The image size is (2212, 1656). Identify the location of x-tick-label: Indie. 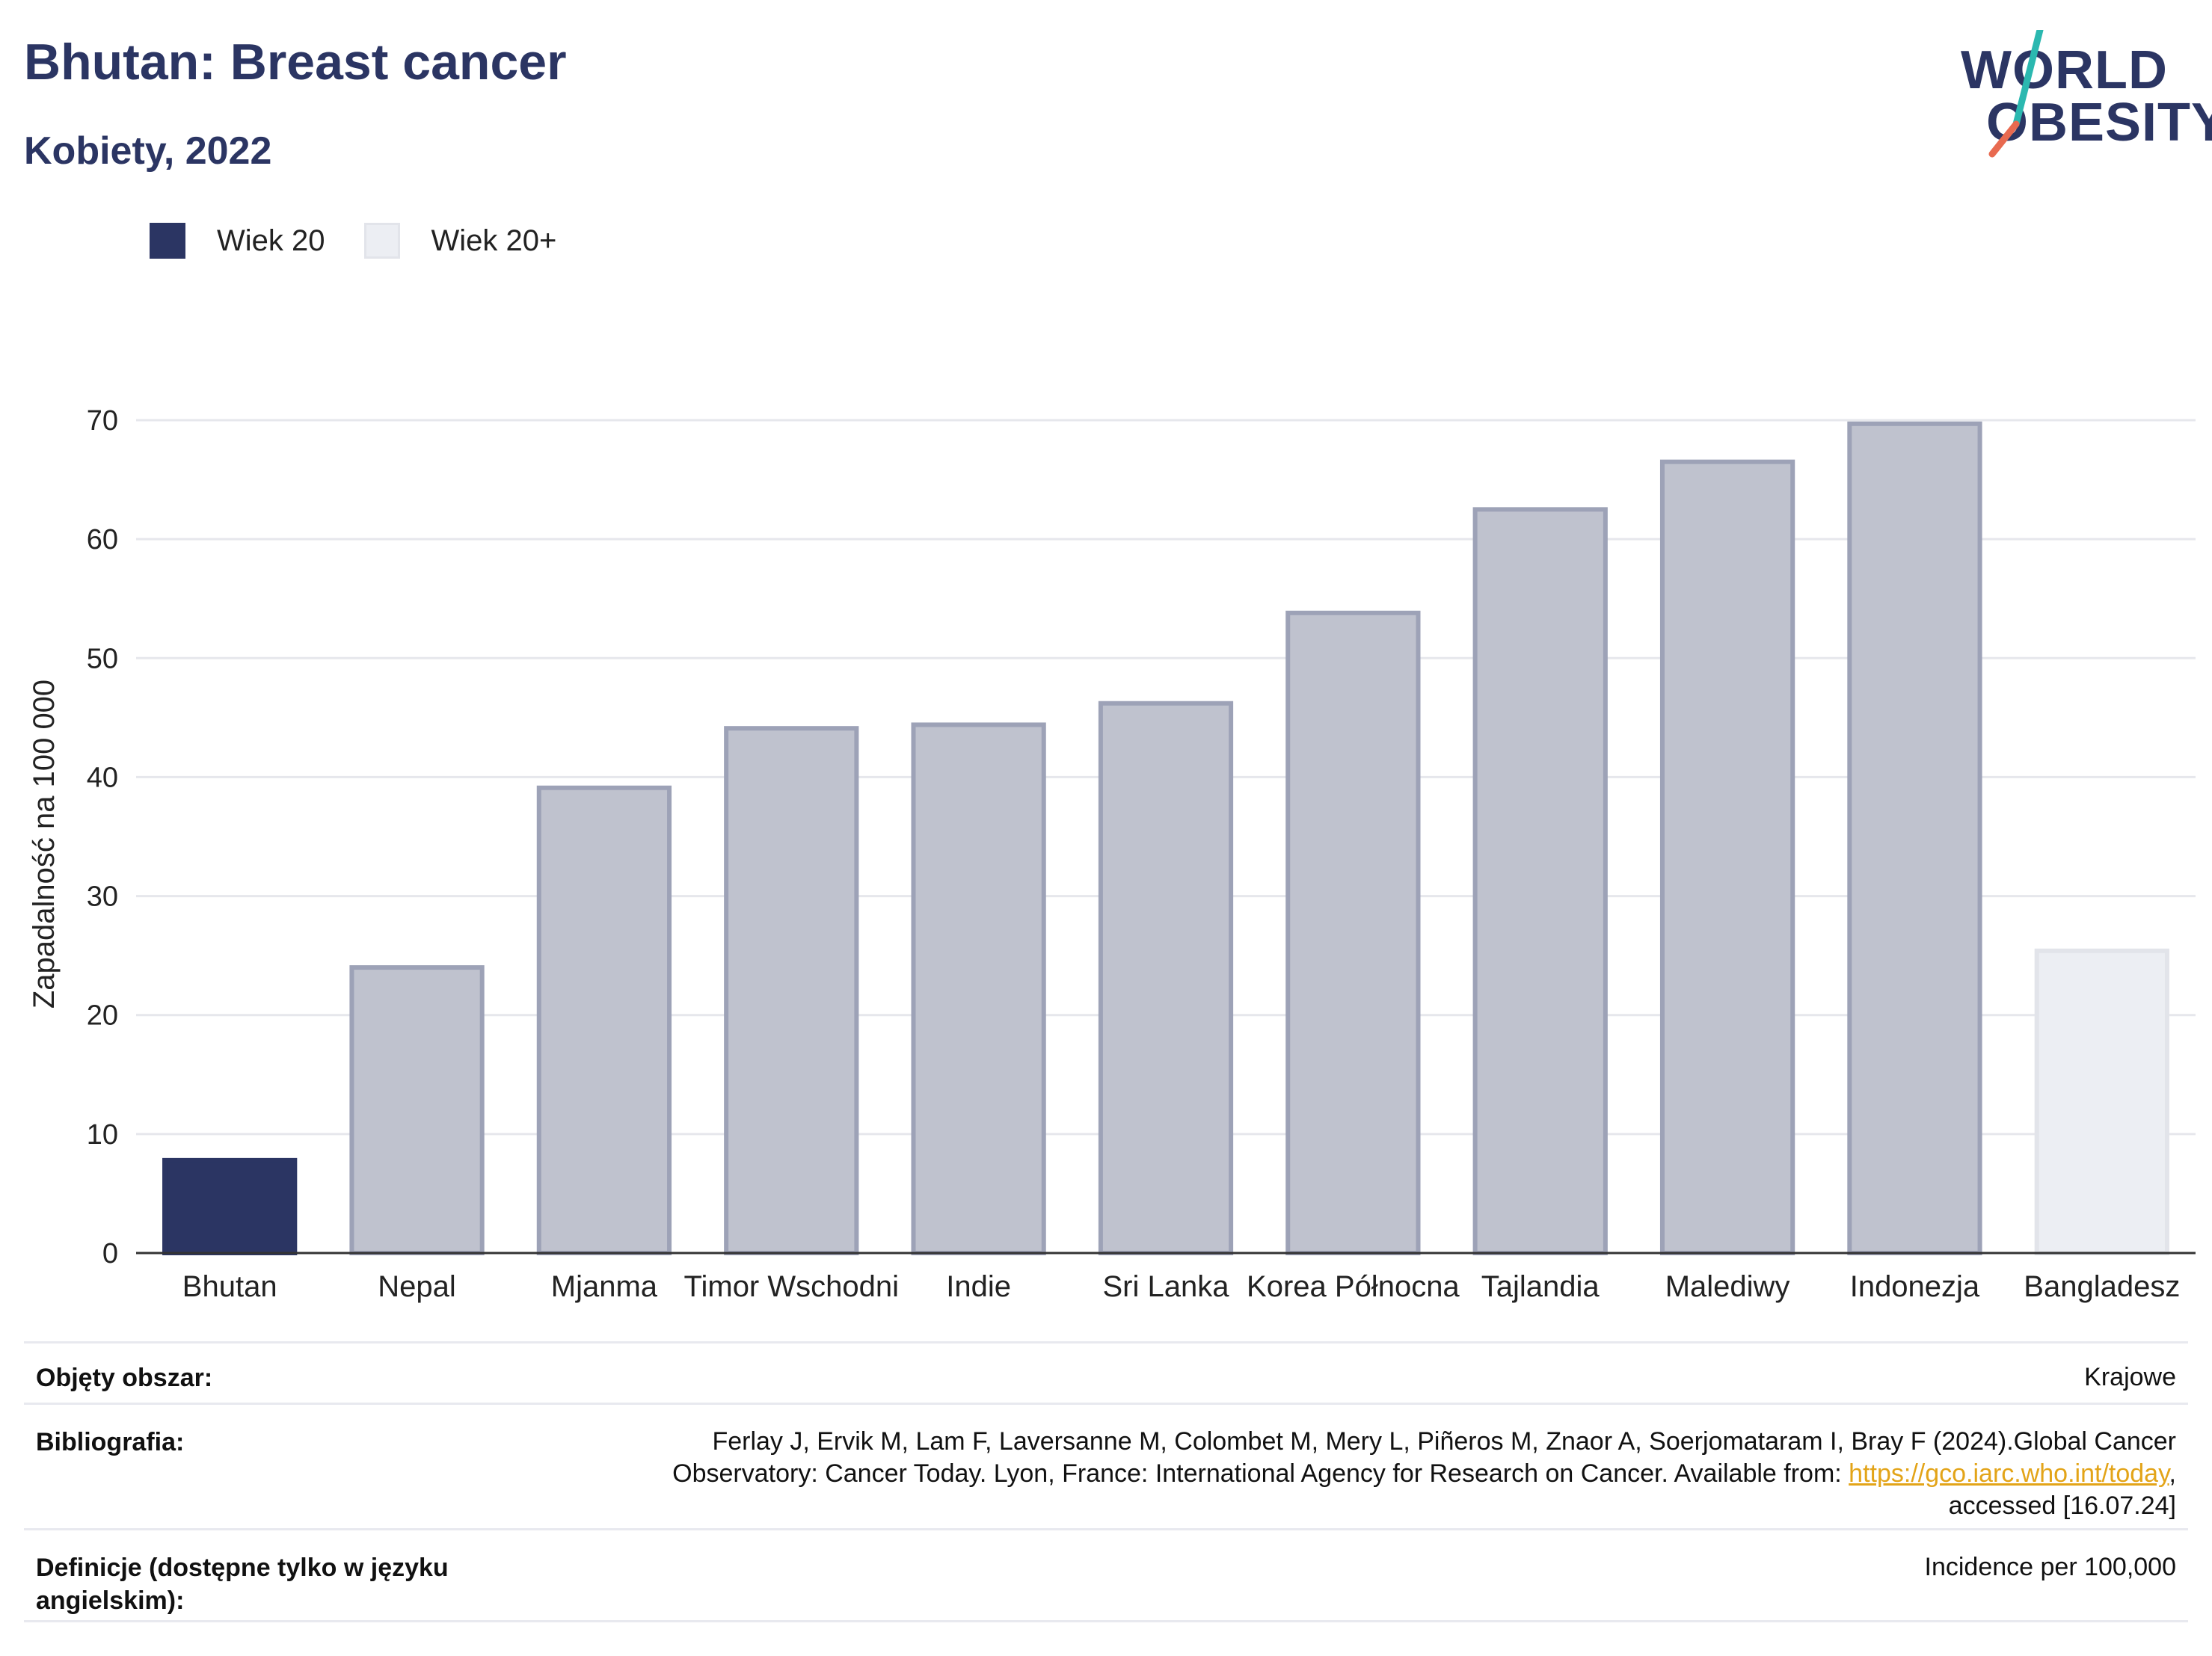
(978, 1286).